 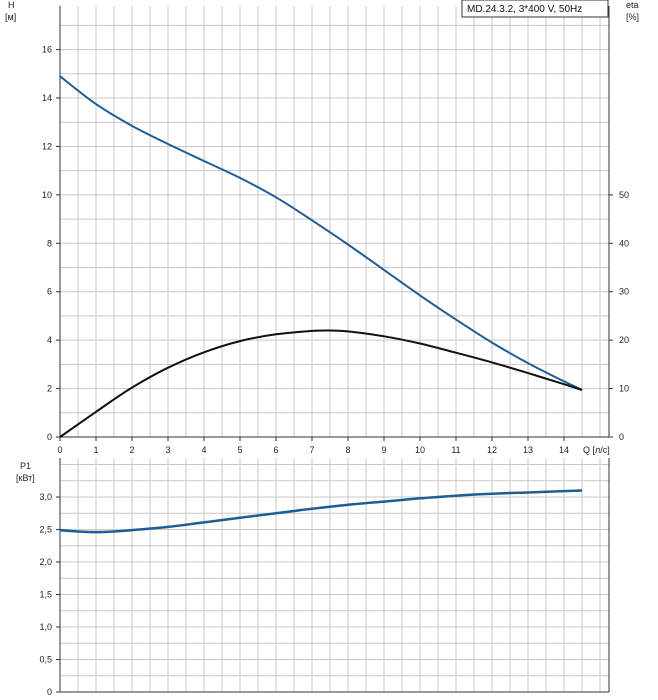 What do you see at coordinates (632, 5) in the screenshot?
I see `eta-axis-label: eta` at bounding box center [632, 5].